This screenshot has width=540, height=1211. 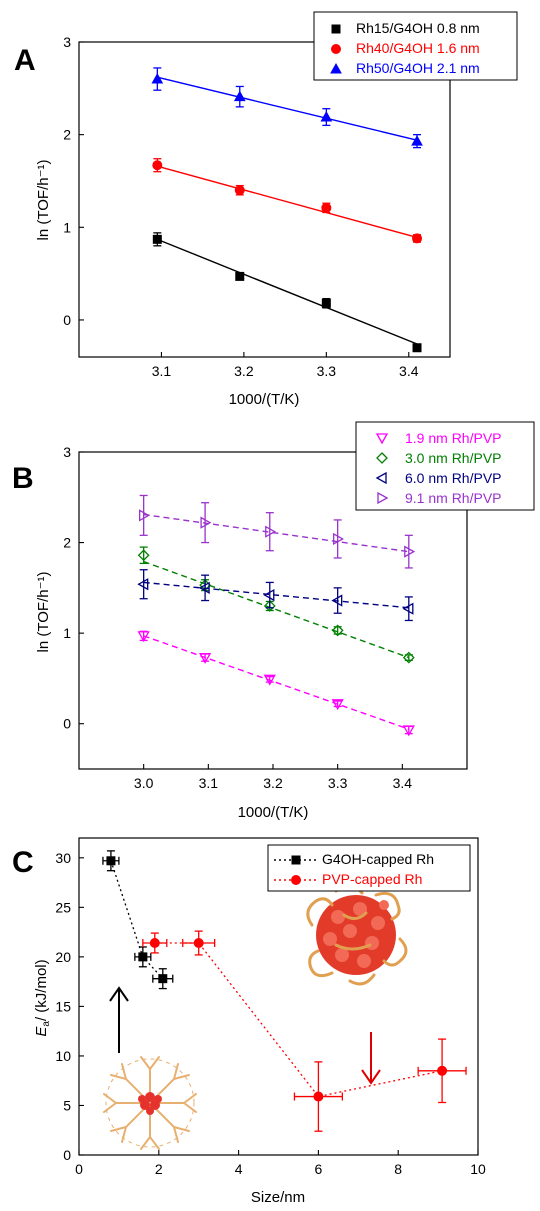 I want to click on y-tick-label: 15, so click(x=63, y=1006).